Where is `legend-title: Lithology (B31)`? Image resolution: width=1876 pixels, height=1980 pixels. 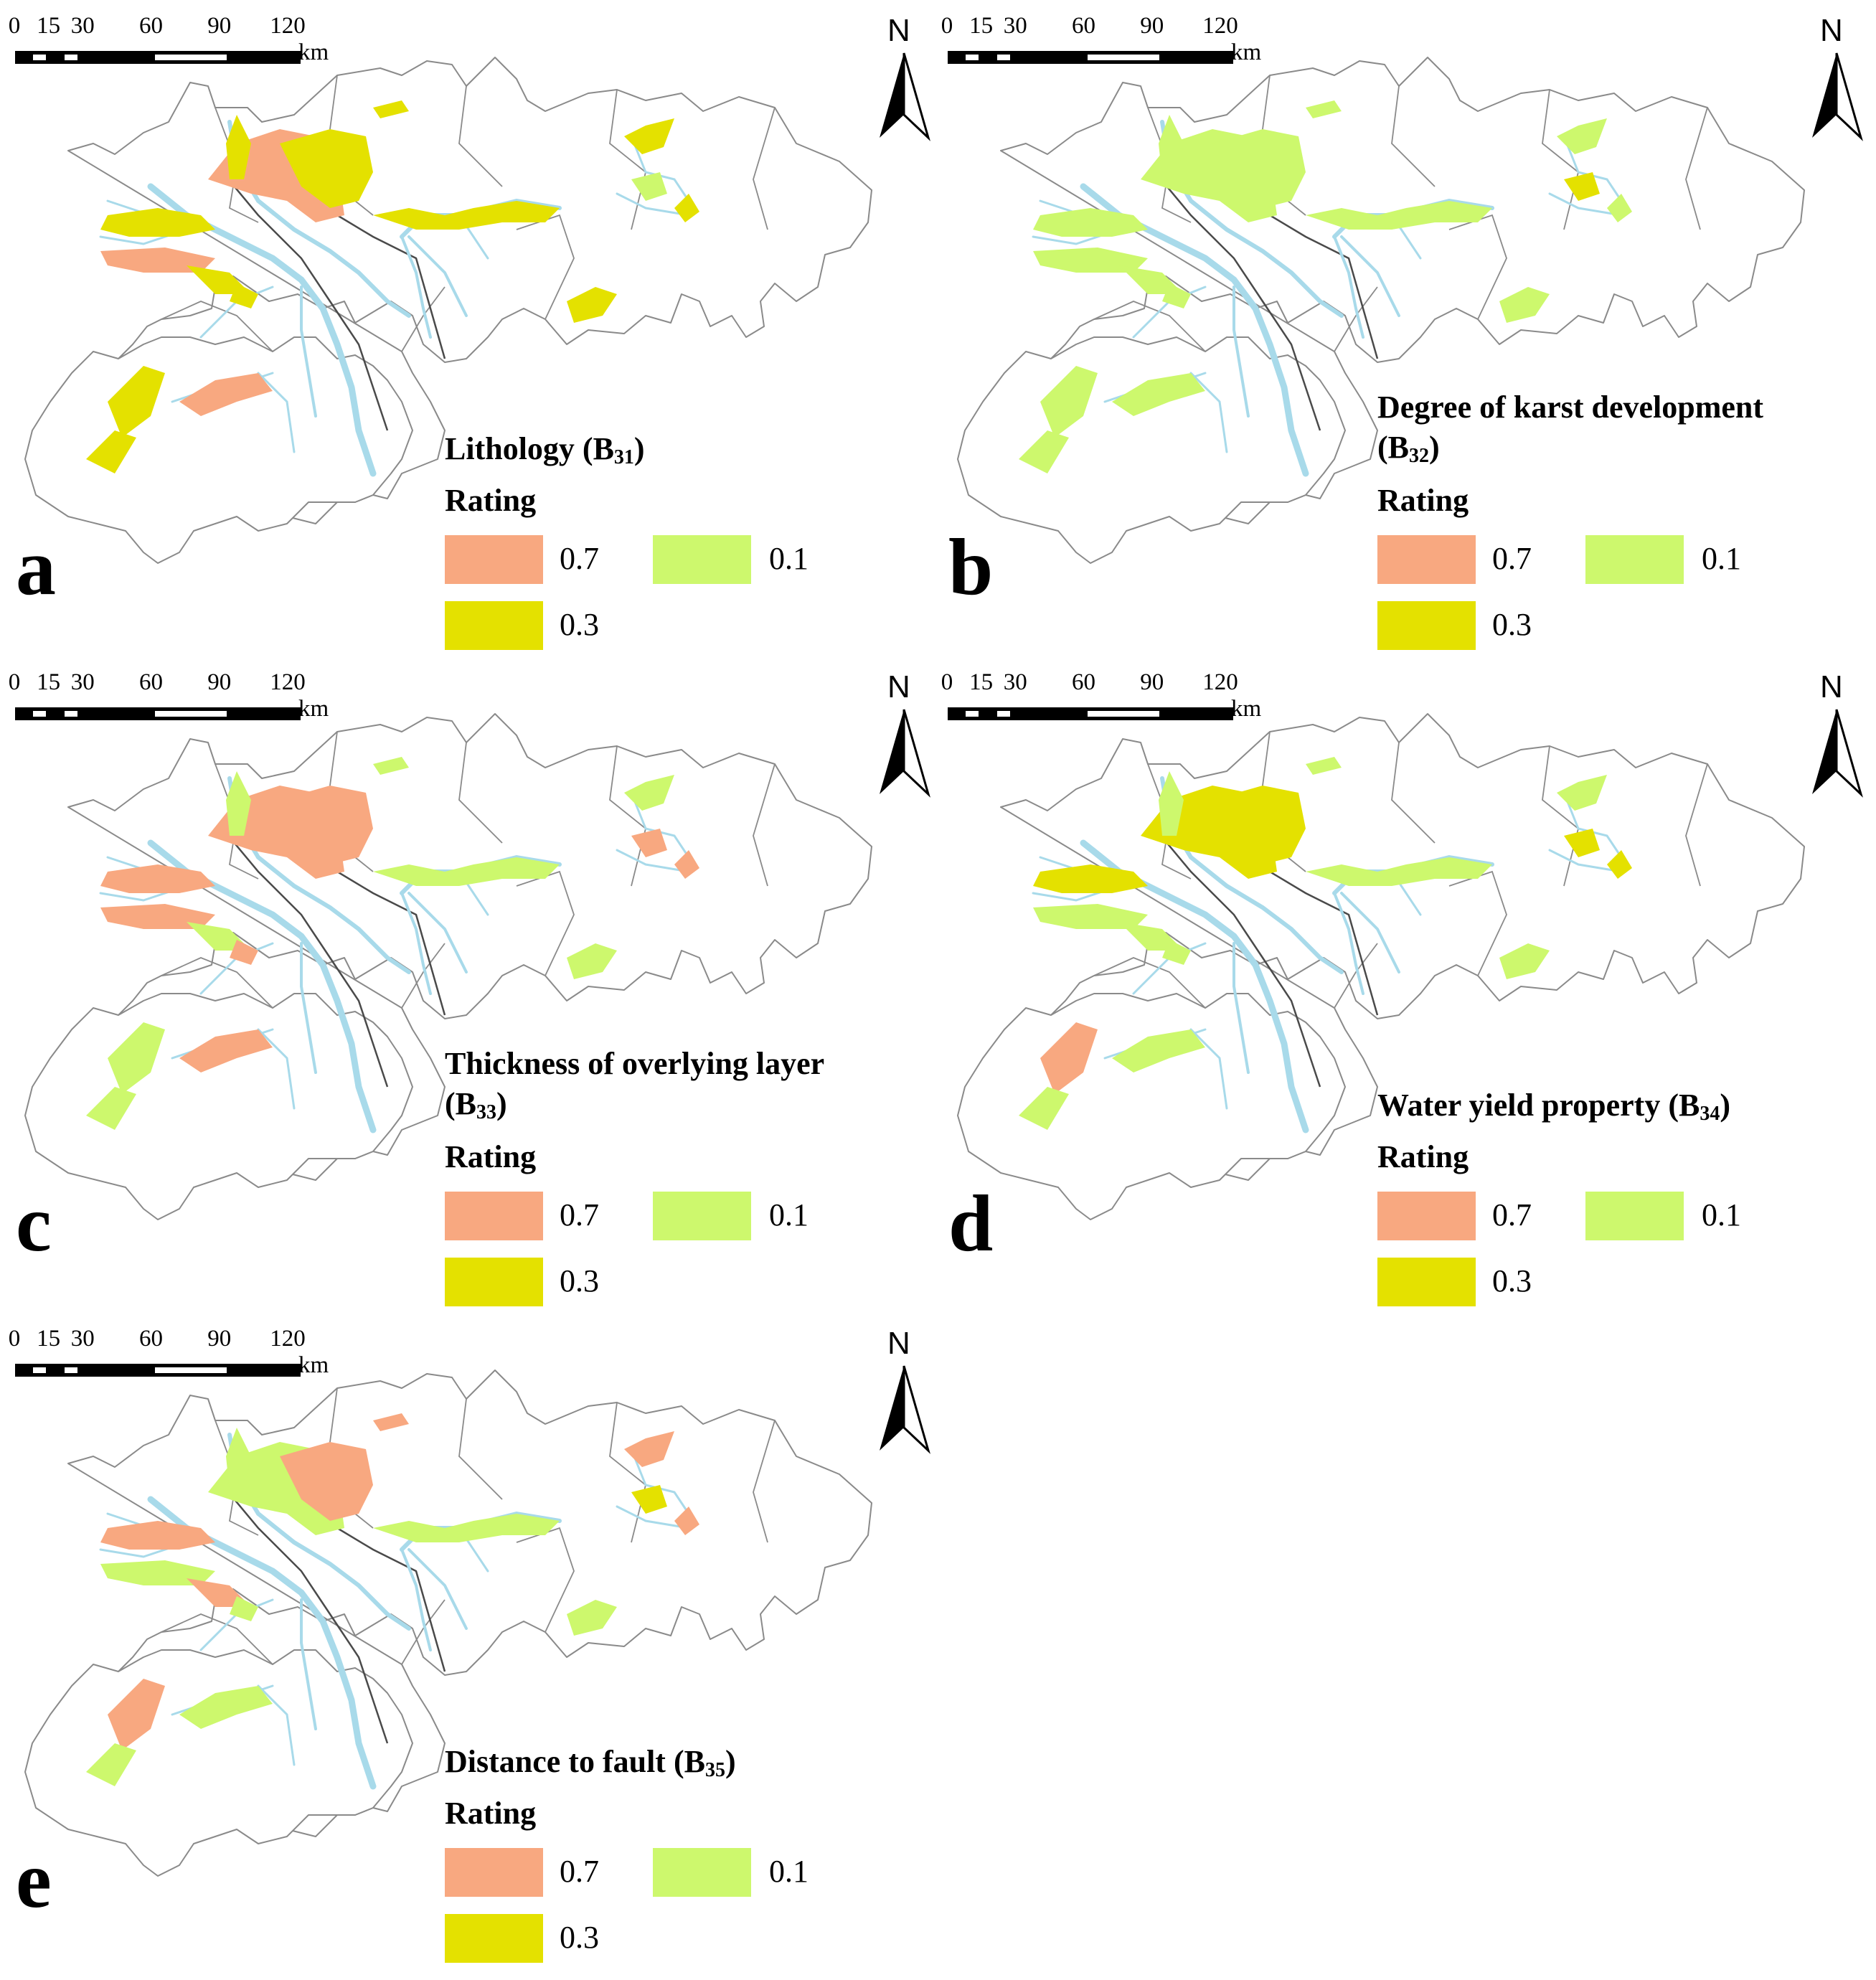
legend-title: Lithology (B31) is located at coordinates (692, 454).